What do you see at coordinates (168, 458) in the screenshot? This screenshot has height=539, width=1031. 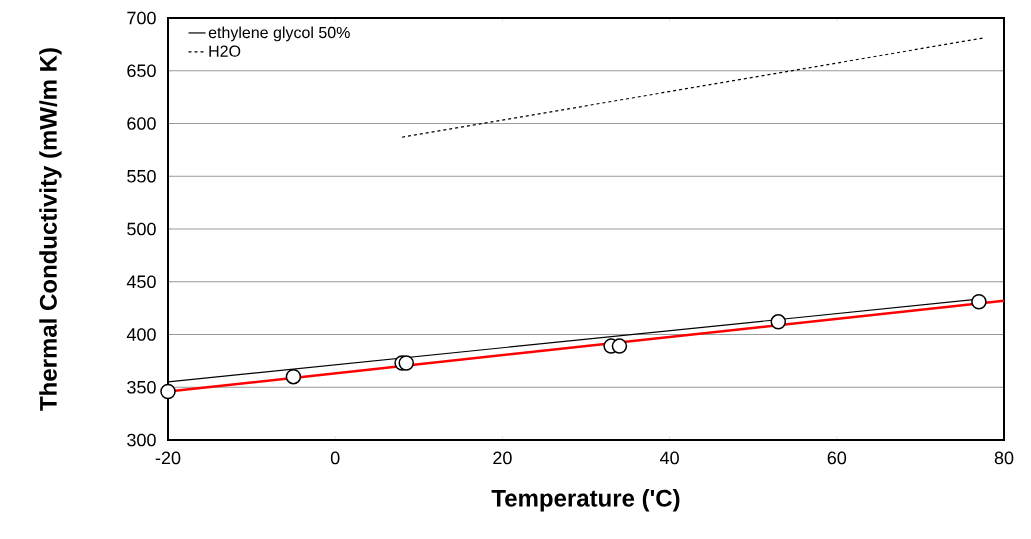 I see `x-tick-label: -20` at bounding box center [168, 458].